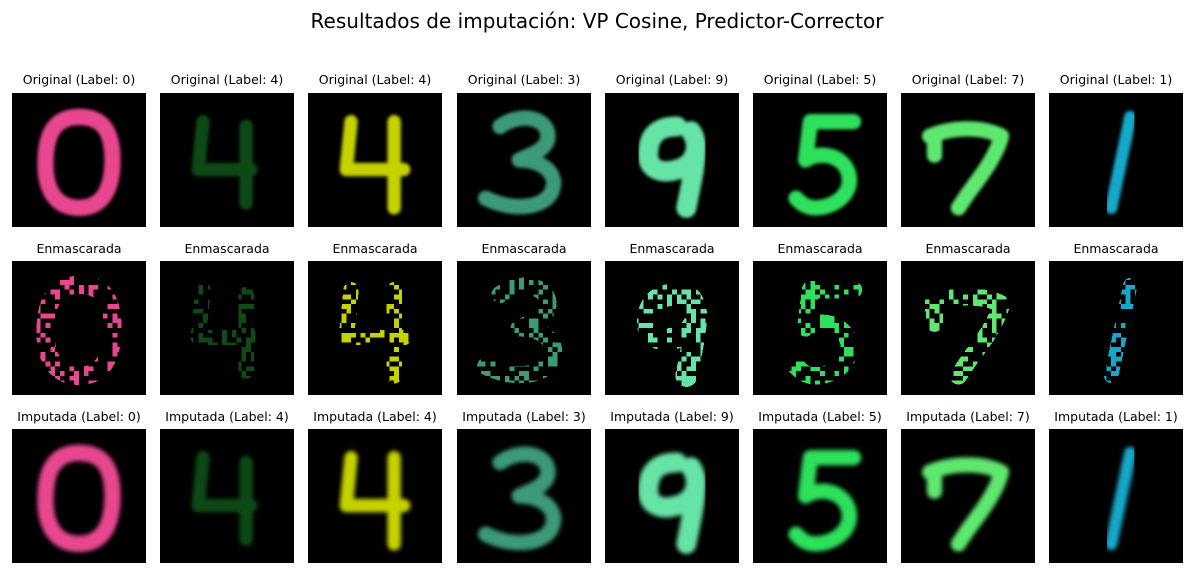 This screenshot has height=573, width=1194. I want to click on masked-title-1: Enmascarada, so click(79, 248).